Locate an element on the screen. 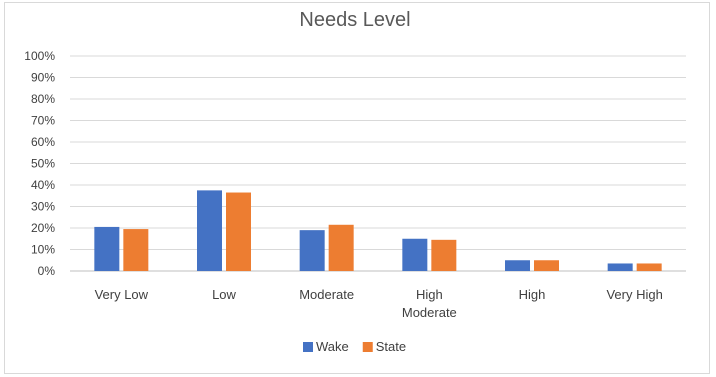  x-category-label: Very High is located at coordinates (634, 294).